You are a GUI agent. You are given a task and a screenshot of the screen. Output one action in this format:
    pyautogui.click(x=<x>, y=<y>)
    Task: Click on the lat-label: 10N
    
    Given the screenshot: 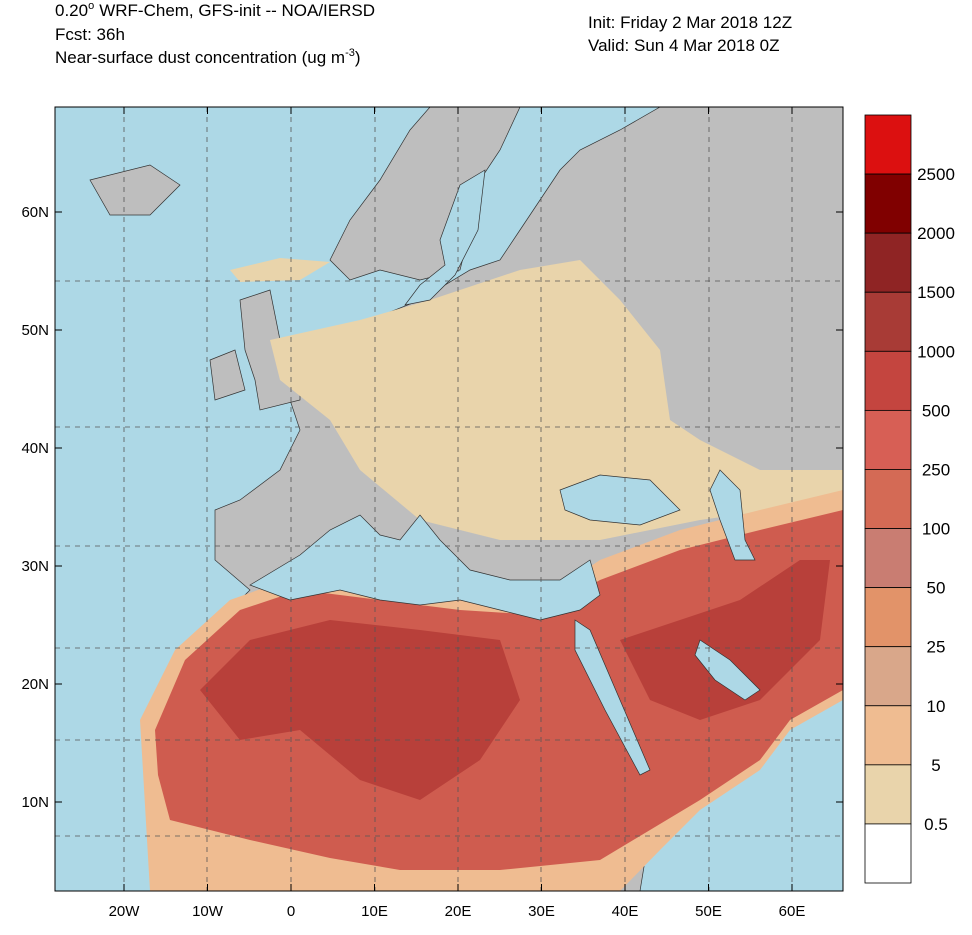 What is the action you would take?
    pyautogui.click(x=35, y=802)
    